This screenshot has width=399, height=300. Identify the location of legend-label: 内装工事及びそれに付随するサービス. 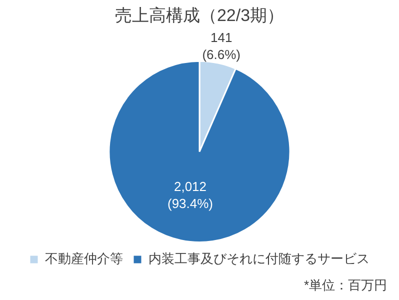
(259, 258).